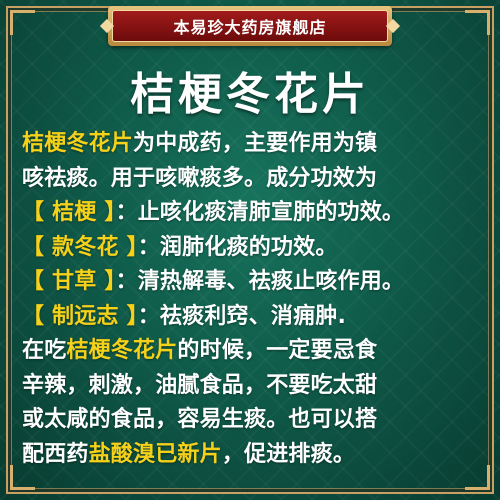 This screenshot has height=500, width=500. I want to click on text-line: 桔梗冬花片为中成药，主要作用为镇, so click(257, 144).